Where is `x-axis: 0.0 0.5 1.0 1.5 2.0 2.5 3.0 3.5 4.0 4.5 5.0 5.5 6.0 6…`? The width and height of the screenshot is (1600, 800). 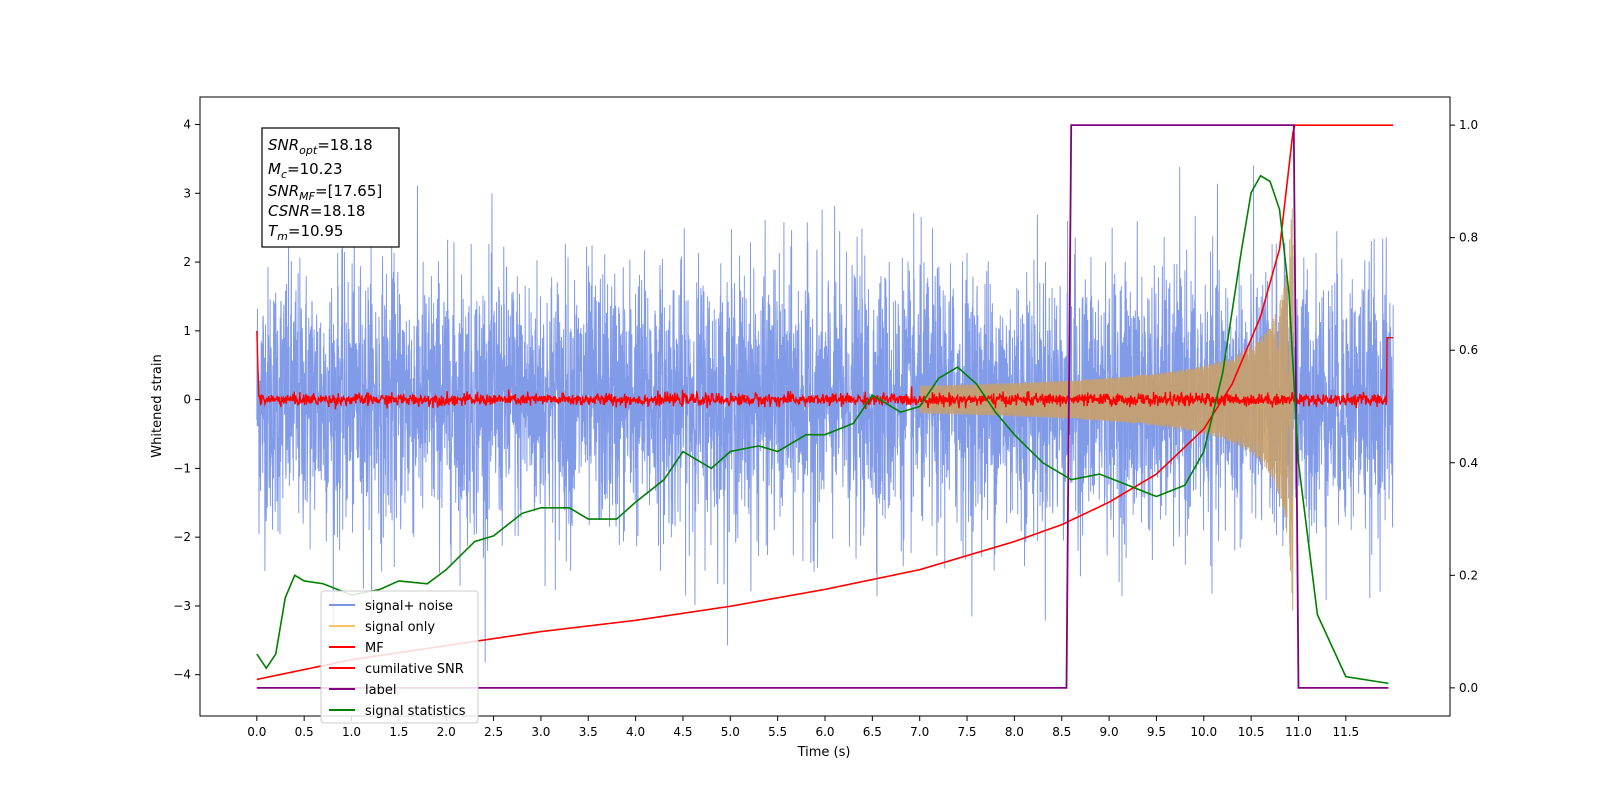 x-axis: 0.0 0.5 1.0 1.5 2.0 2.5 3.0 3.5 4.0 4.5 5.0 5.5 6.0 6… is located at coordinates (803, 727).